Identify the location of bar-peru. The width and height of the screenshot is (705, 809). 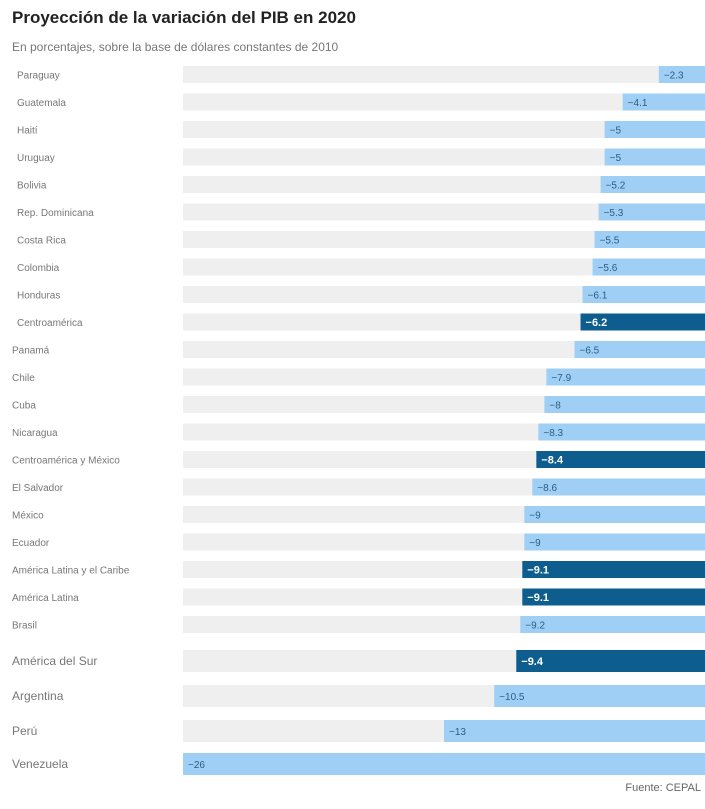
(574, 731).